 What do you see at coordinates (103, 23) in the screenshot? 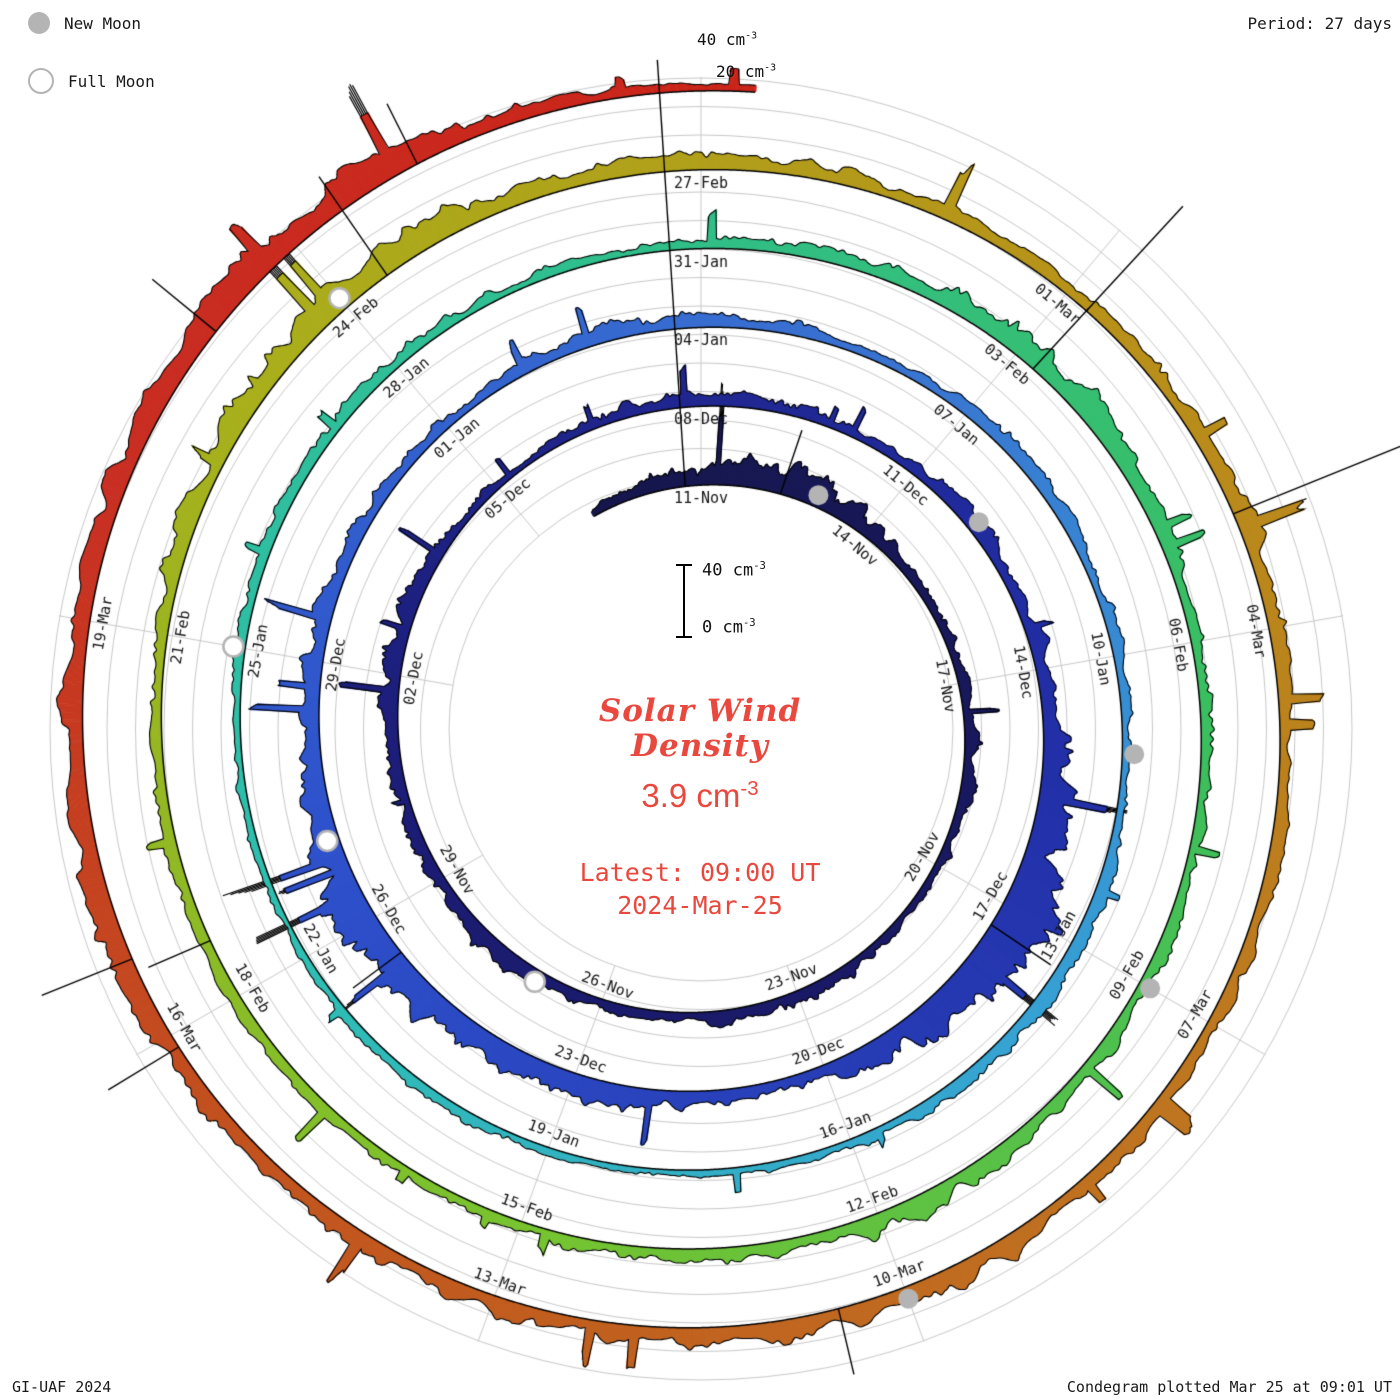
I see `new-moon-label: New Moon` at bounding box center [103, 23].